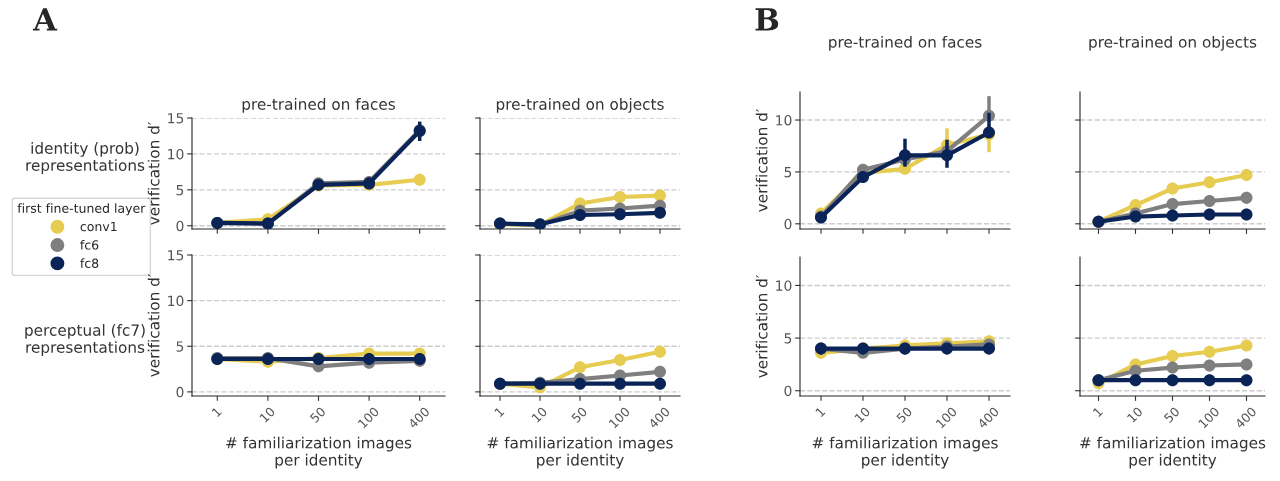 The image size is (1280, 481). What do you see at coordinates (767, 19) in the screenshot?
I see `text: B` at bounding box center [767, 19].